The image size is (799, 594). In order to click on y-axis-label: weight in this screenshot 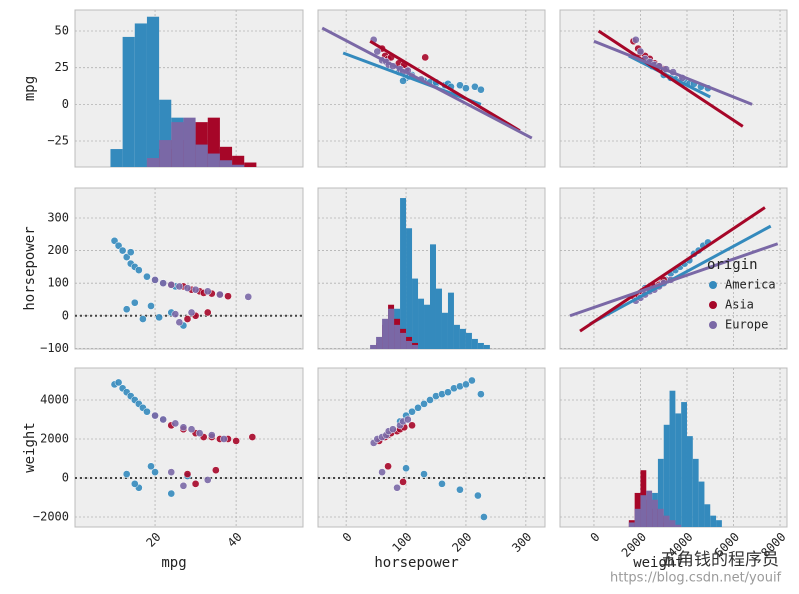, I will do `click(30, 447)`.